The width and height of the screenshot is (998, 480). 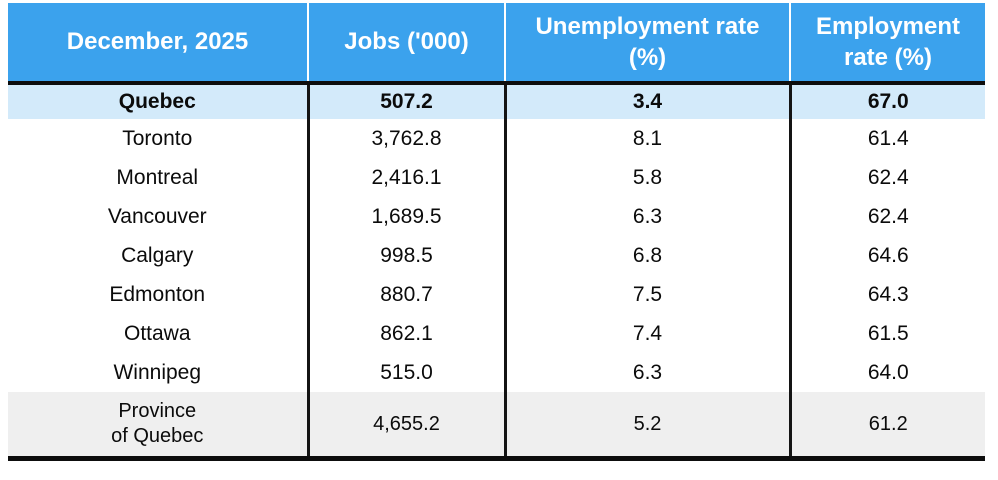 I want to click on region-cell: Ottawa, so click(x=158, y=333).